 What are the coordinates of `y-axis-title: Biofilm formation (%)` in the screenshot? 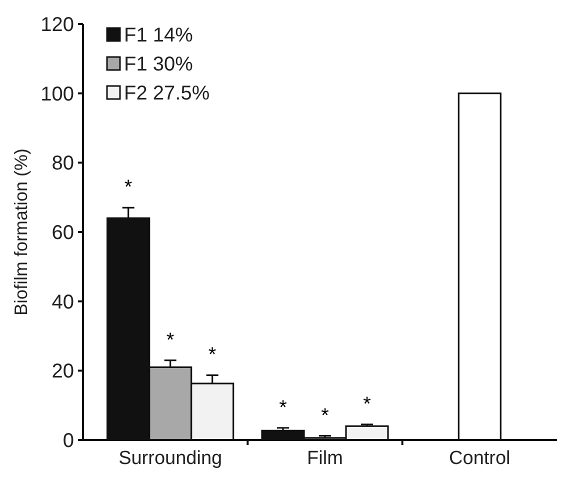 It's located at (21, 232).